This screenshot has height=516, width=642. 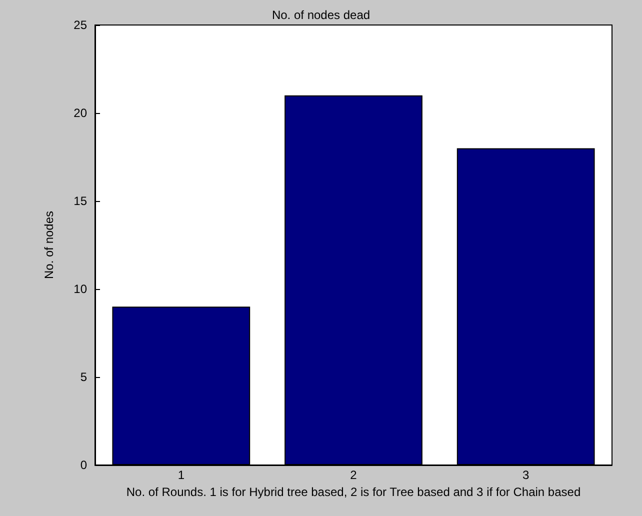 What do you see at coordinates (353, 491) in the screenshot?
I see `x-axis-title: No. of Rounds. 1 is for Hybrid tree based, 2 is for Tree based and 3 if for Chain based` at bounding box center [353, 491].